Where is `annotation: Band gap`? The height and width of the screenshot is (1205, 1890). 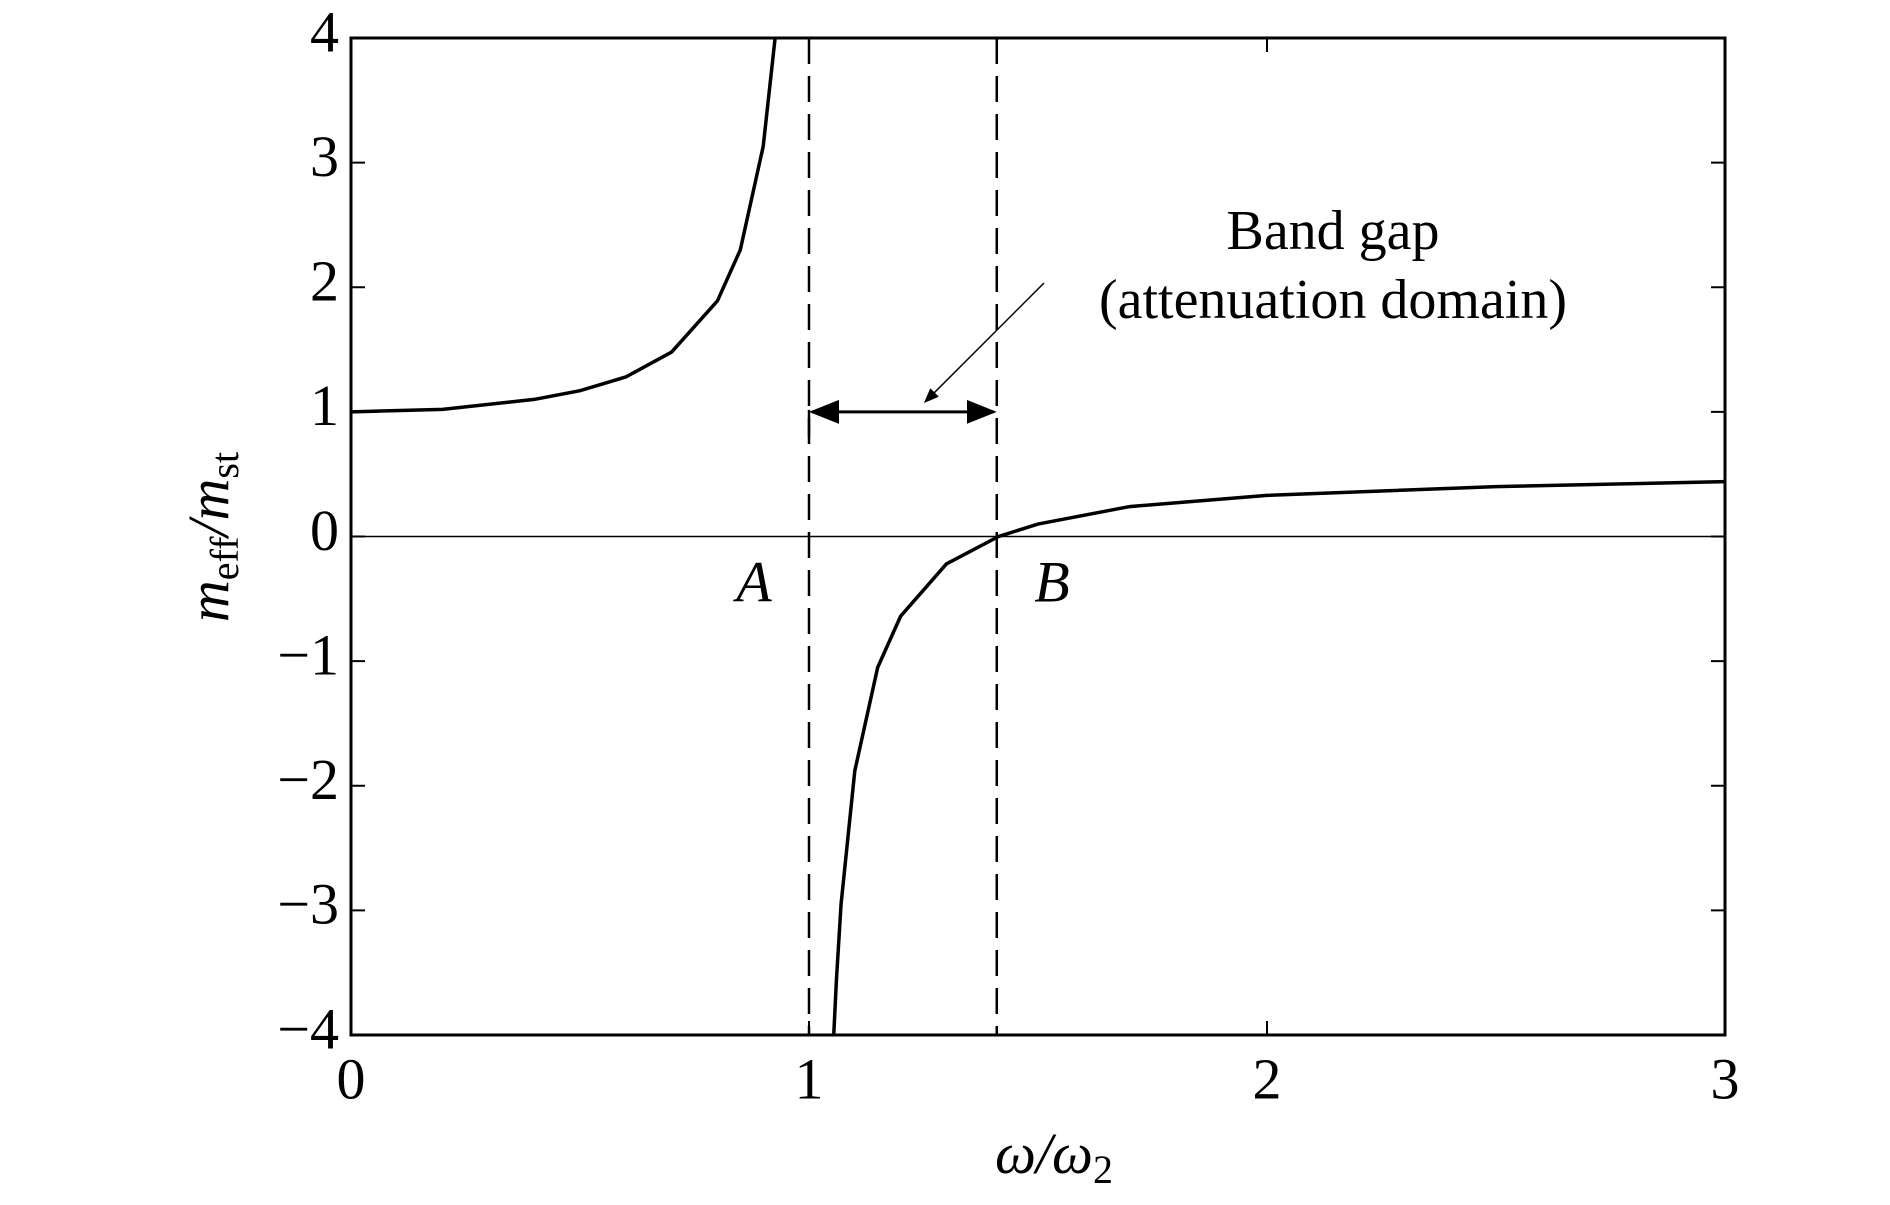
annotation: Band gap is located at coordinates (1332, 231).